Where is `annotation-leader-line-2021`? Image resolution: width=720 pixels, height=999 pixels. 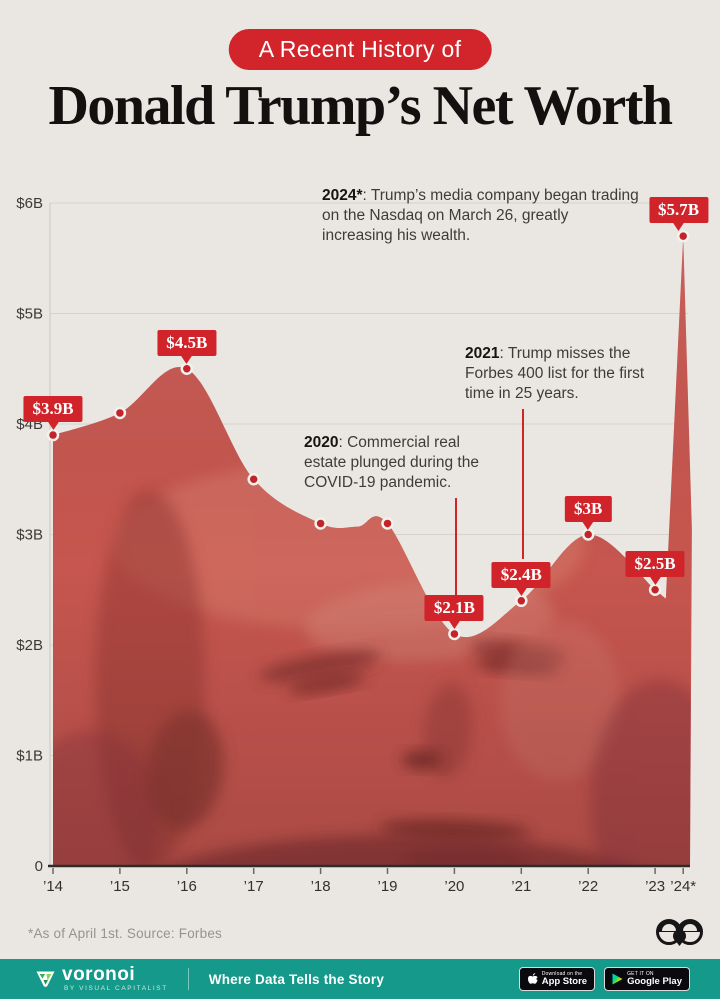
annotation-leader-line-2021 is located at coordinates (523, 484).